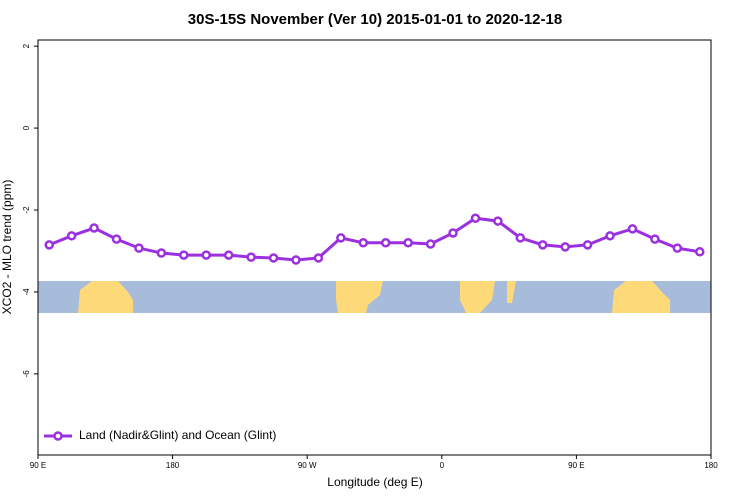 The width and height of the screenshot is (750, 500). What do you see at coordinates (374, 297) in the screenshot?
I see `map-strip` at bounding box center [374, 297].